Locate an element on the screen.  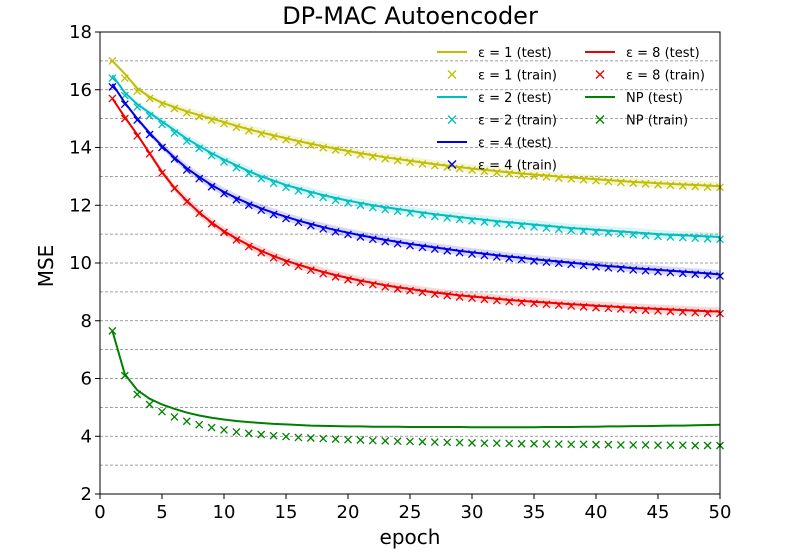
y-tick-label: 12 is located at coordinates (80, 205).